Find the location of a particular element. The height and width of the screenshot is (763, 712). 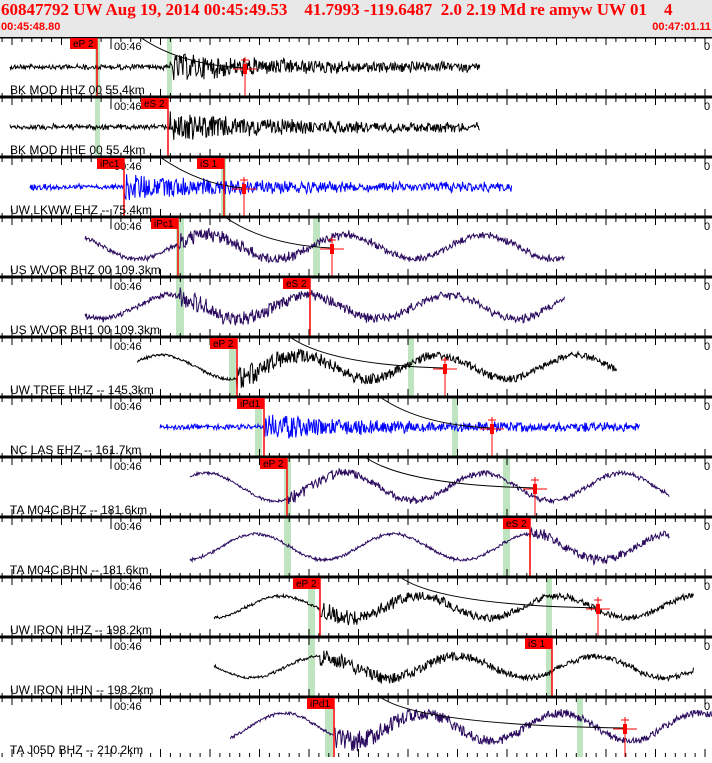

channel-label: TA M04C BHN -- 181.6km is located at coordinates (79, 570).